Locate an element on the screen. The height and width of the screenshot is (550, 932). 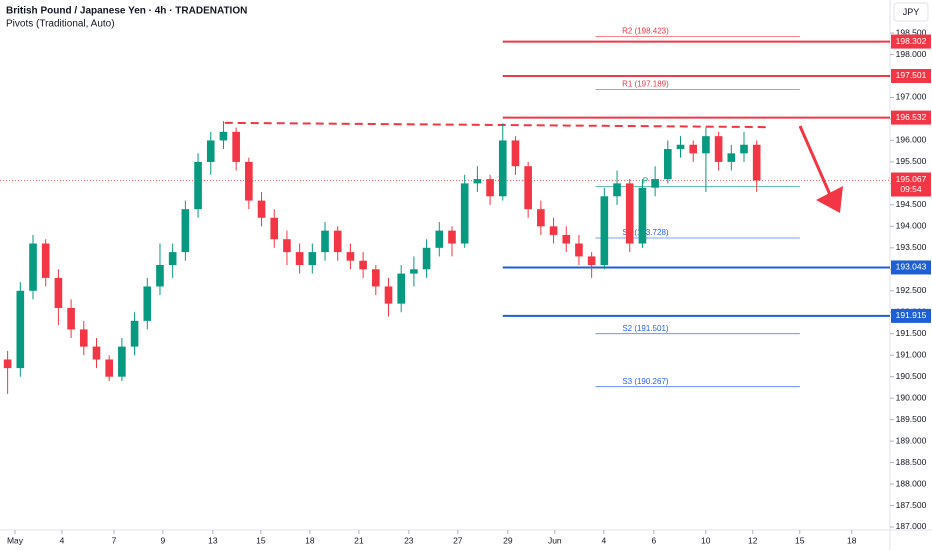
y-tick-label: 188.500 is located at coordinates (911, 462).